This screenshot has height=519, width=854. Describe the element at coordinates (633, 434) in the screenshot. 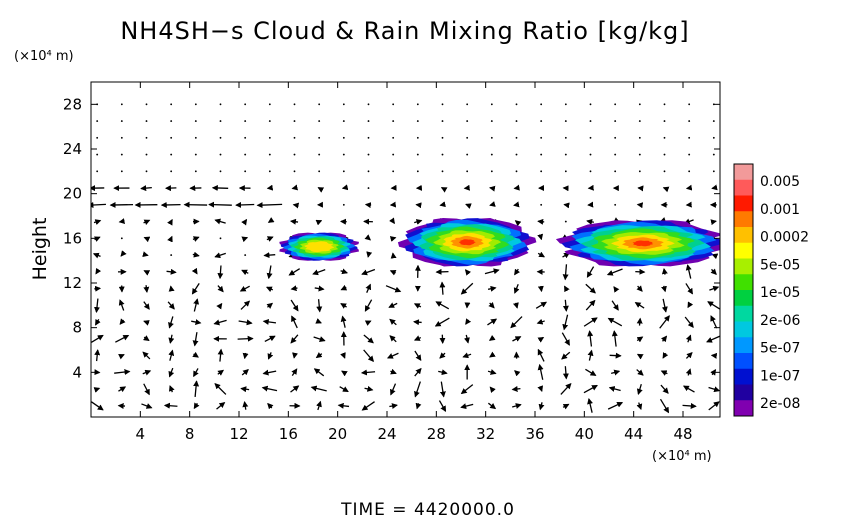

I see `x-tick-label: 44` at that location.